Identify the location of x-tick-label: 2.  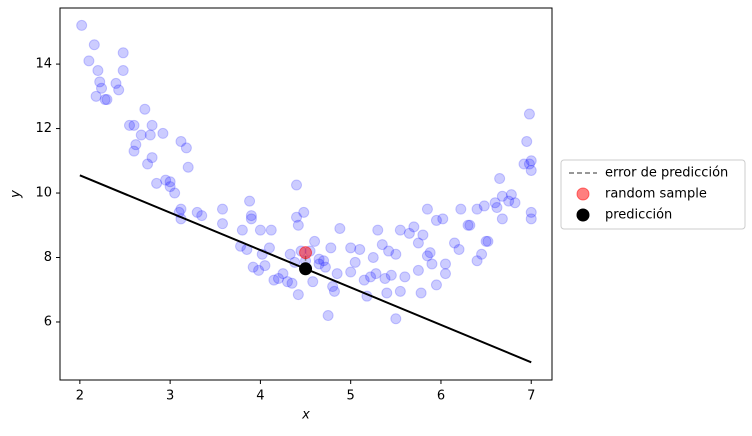
(80, 396).